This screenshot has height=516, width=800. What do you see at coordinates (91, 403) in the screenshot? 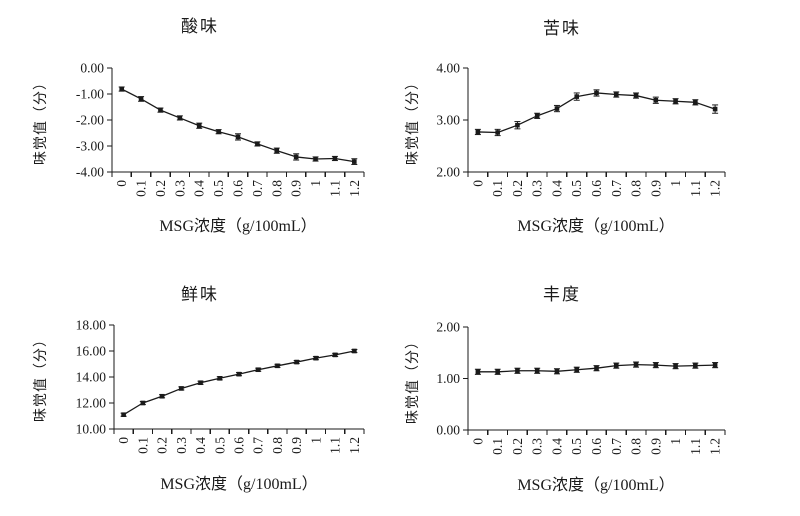
I see `y-tick-label: 12.00` at bounding box center [91, 403].